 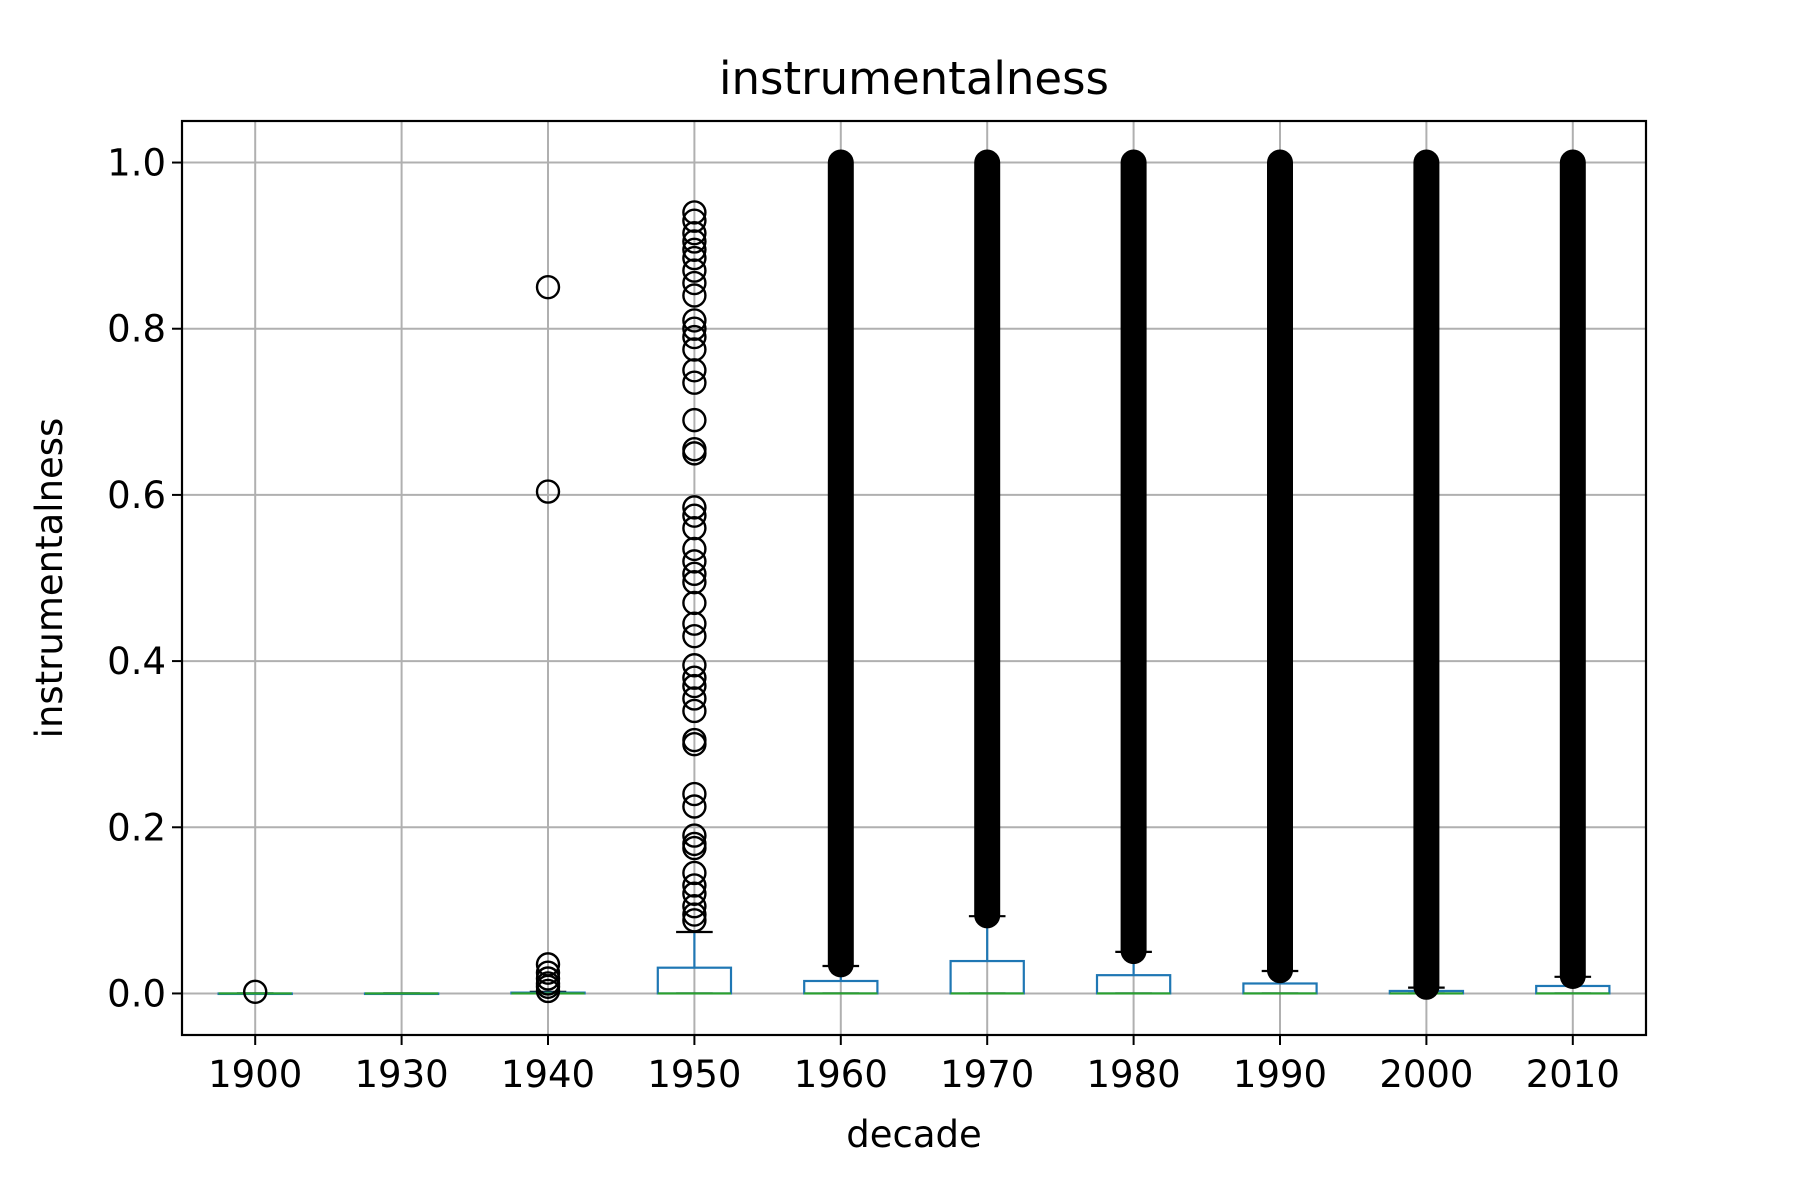 What do you see at coordinates (136, 827) in the screenshot?
I see `y-tick-label: 0.2` at bounding box center [136, 827].